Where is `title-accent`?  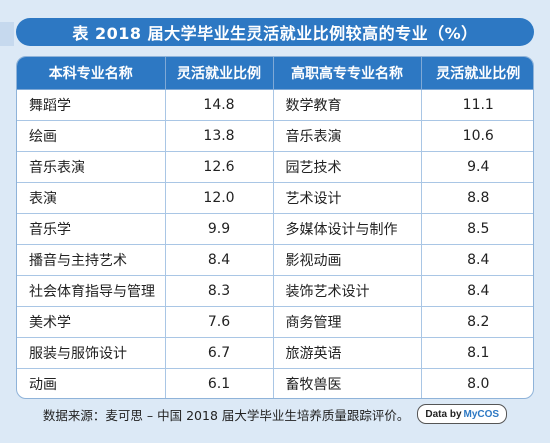
title-accent is located at coordinates (7, 34).